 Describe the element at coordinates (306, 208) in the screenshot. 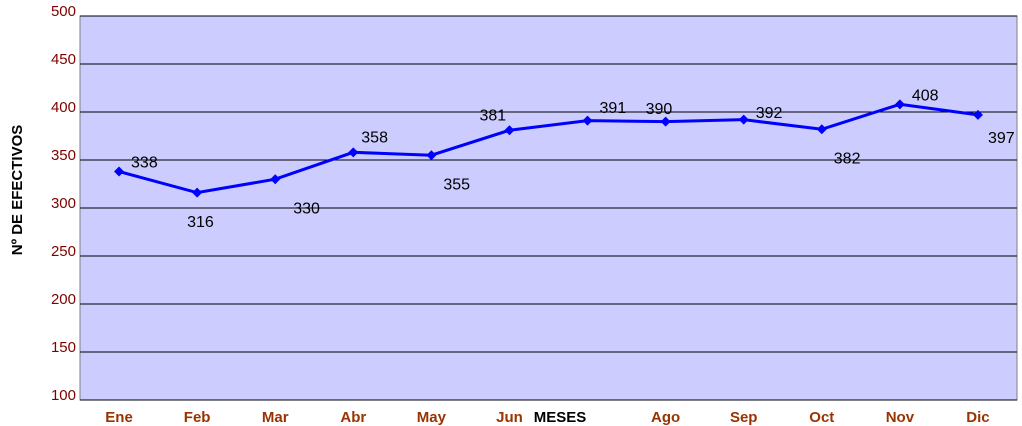

I see `data-label: 330` at that location.